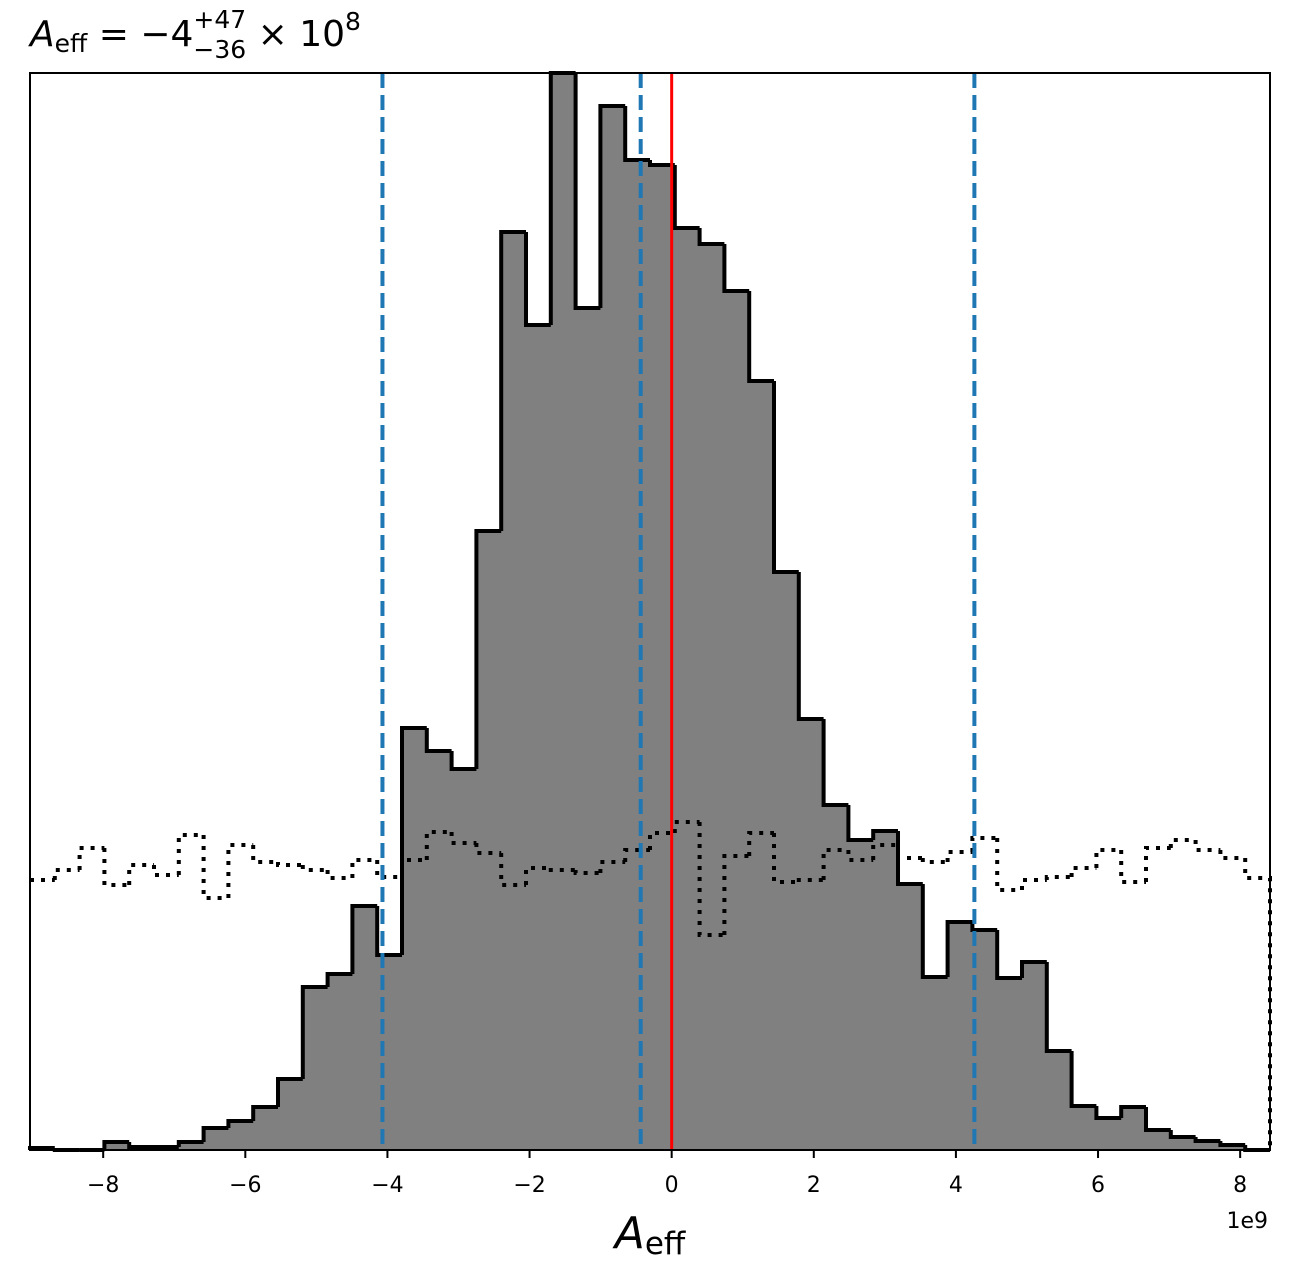 The image size is (1289, 1278). Describe the element at coordinates (665, 1244) in the screenshot. I see `xlabel-subscript: eff` at that location.